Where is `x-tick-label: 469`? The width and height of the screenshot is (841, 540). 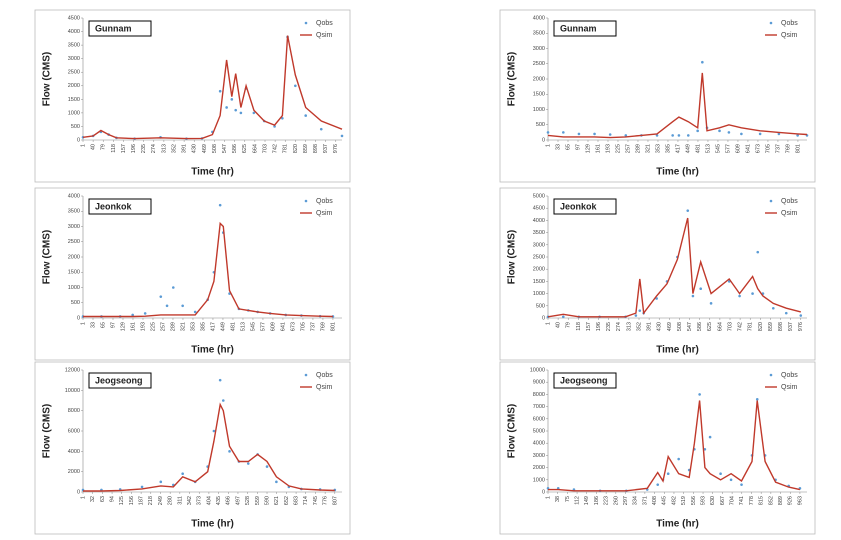
x-tick-label: 469 is located at coordinates (205, 148).